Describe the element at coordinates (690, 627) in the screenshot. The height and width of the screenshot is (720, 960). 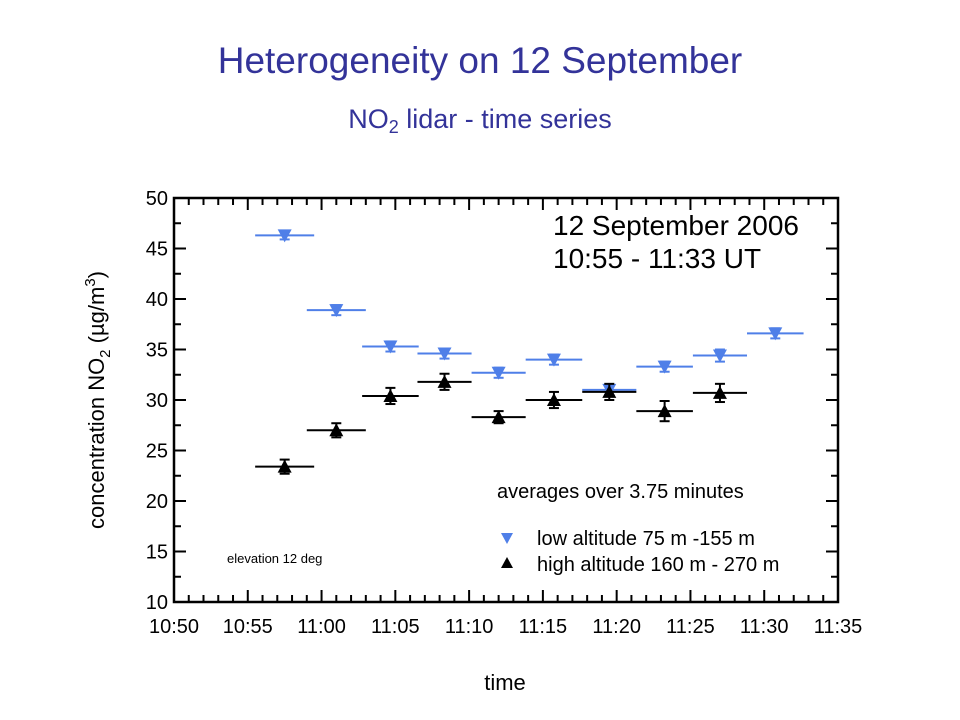
I see `x-tick-label: 11:25` at that location.